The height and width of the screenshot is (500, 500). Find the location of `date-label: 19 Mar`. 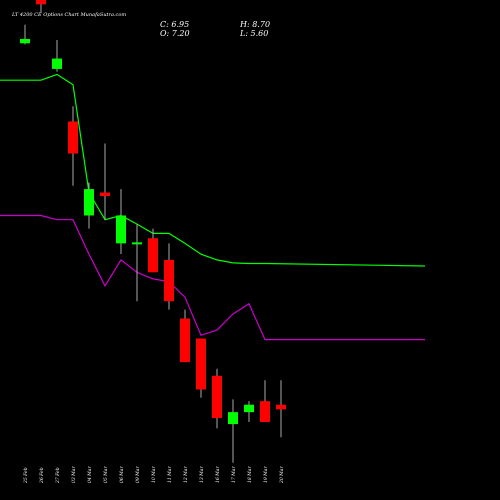

date-label: 19 Mar is located at coordinates (266, 474).